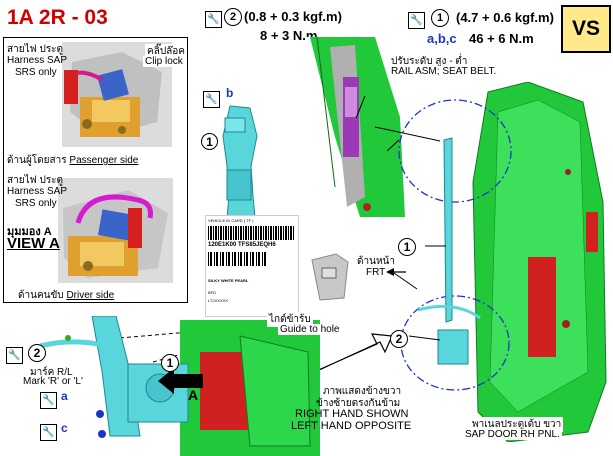 The width and height of the screenshot is (613, 456). What do you see at coordinates (180, 386) in the screenshot?
I see `bottom-closeup-image` at bounding box center [180, 386].